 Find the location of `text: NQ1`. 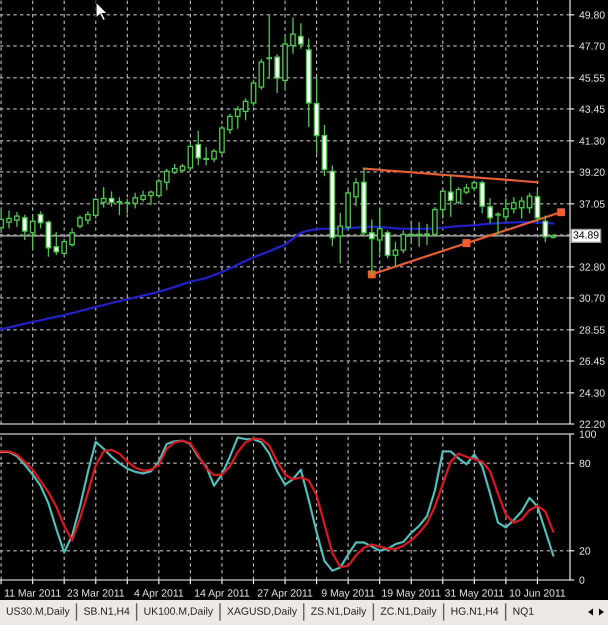

text: NQ1 is located at coordinates (523, 612).